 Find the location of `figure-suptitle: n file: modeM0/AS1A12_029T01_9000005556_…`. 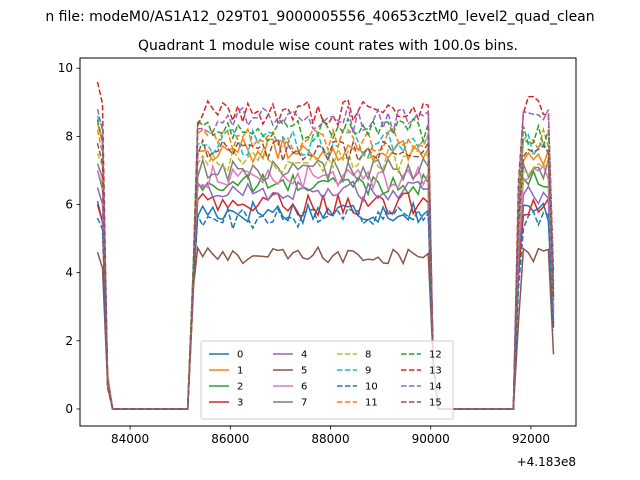

figure-suptitle: n file: modeM0/AS1A12_029T01_9000005556_… is located at coordinates (319, 17).